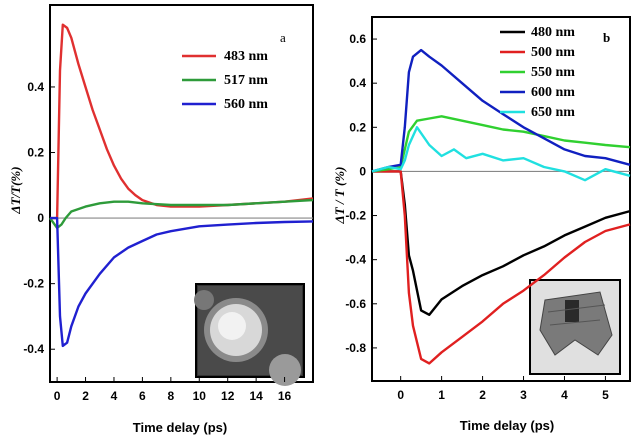 The height and width of the screenshot is (438, 632). Describe the element at coordinates (355, 304) in the screenshot. I see `panel-b-y-tick-label: -0.6` at that location.